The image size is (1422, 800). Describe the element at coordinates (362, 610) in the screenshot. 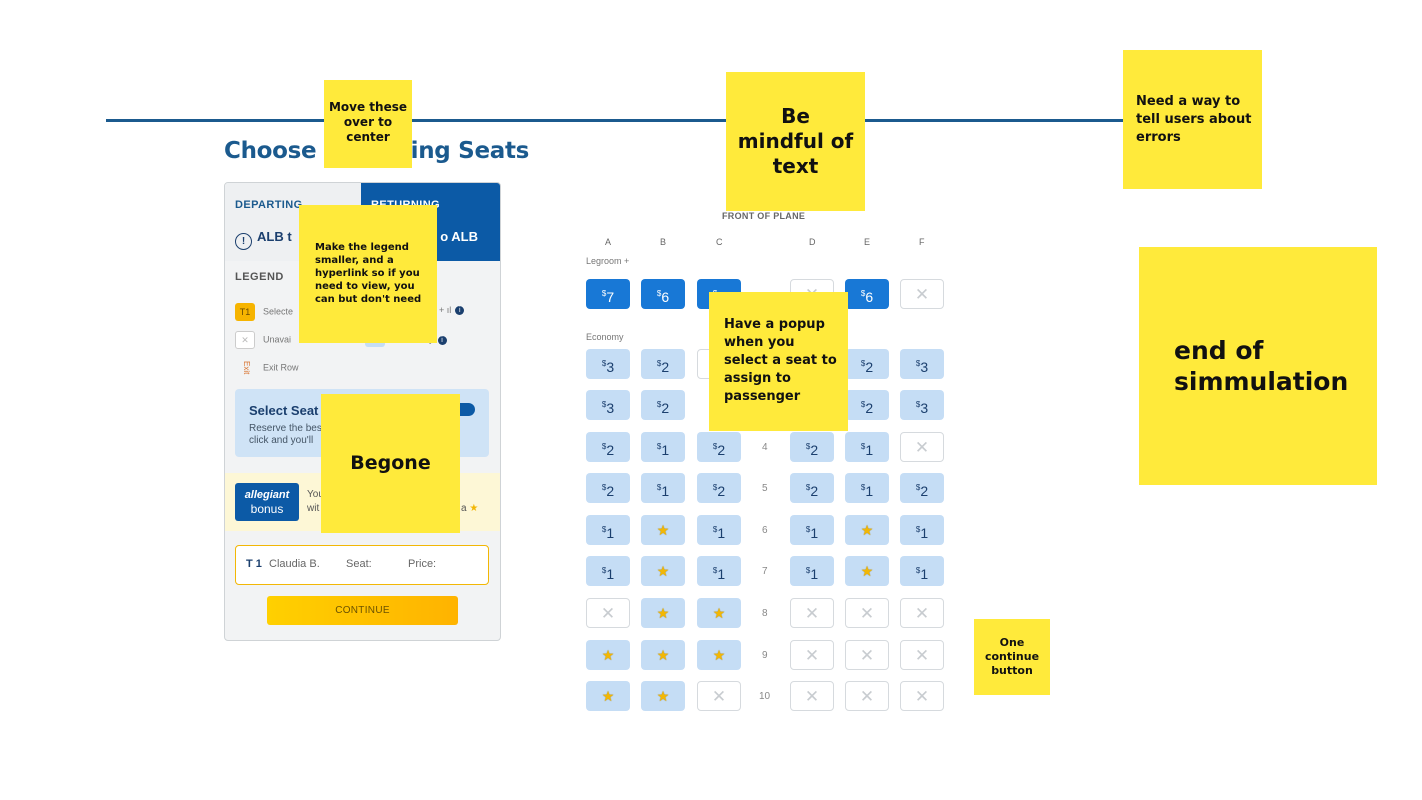

I see `continue-button: CONTINUE` at that location.